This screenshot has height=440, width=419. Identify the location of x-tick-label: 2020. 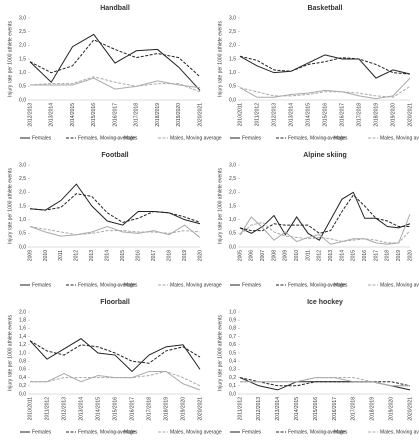
(200, 255).